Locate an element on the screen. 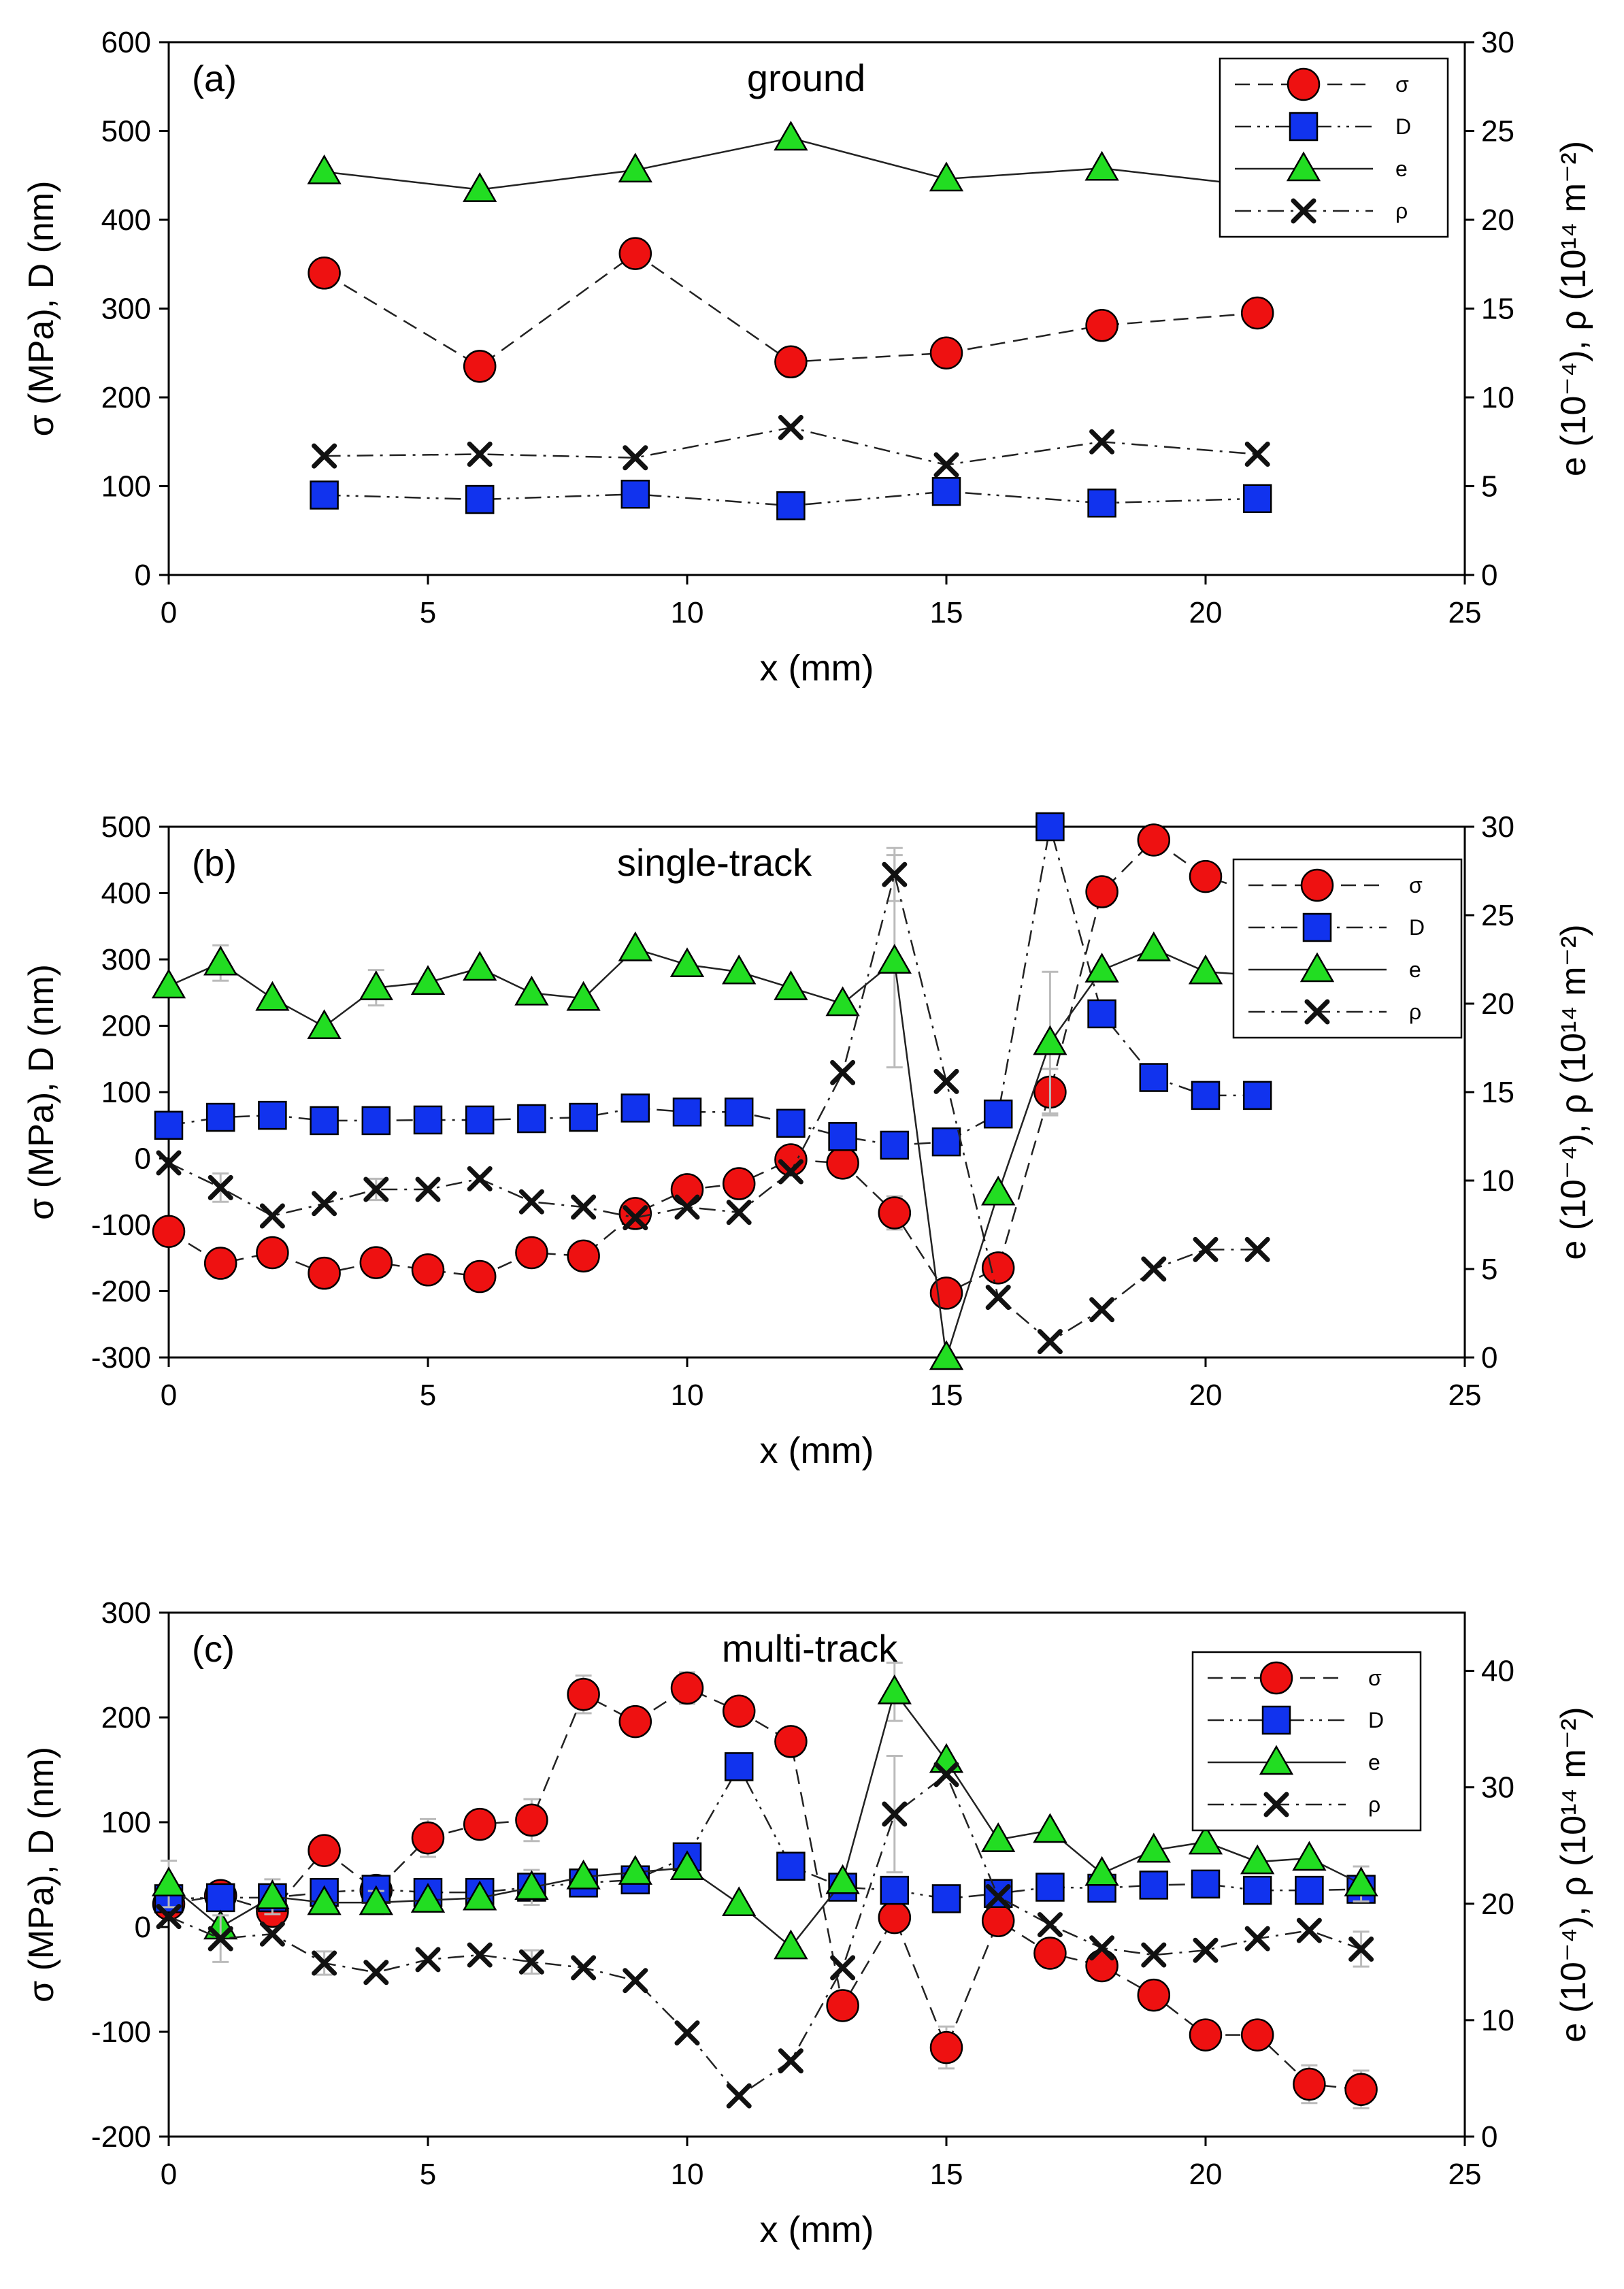 The image size is (1624, 2289). legend-marker-triangle is located at coordinates (1303, 166).